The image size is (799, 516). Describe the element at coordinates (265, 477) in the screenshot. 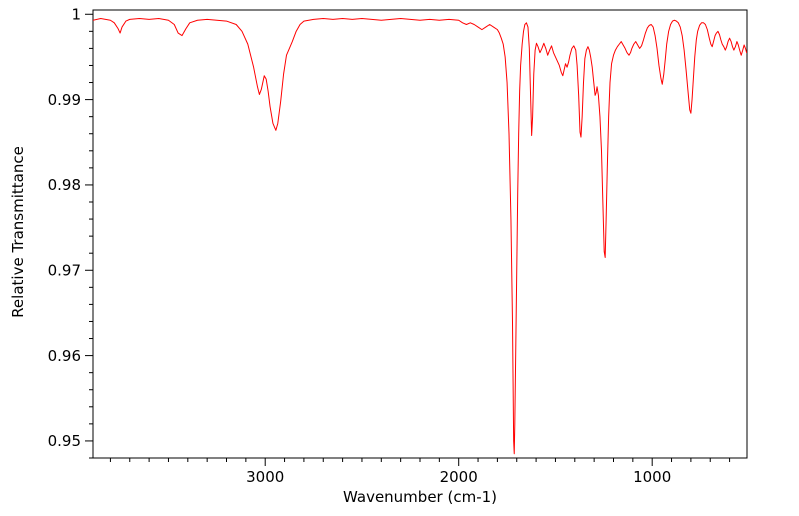

I see `x-tick-label: 3000` at that location.